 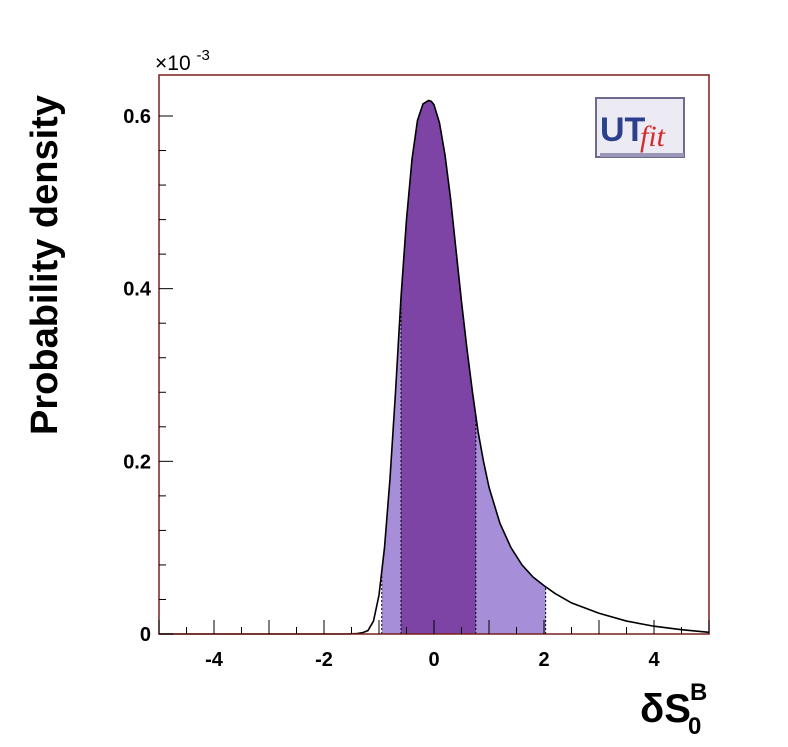 I want to click on y-tick-label: 0.2, so click(x=137, y=462).